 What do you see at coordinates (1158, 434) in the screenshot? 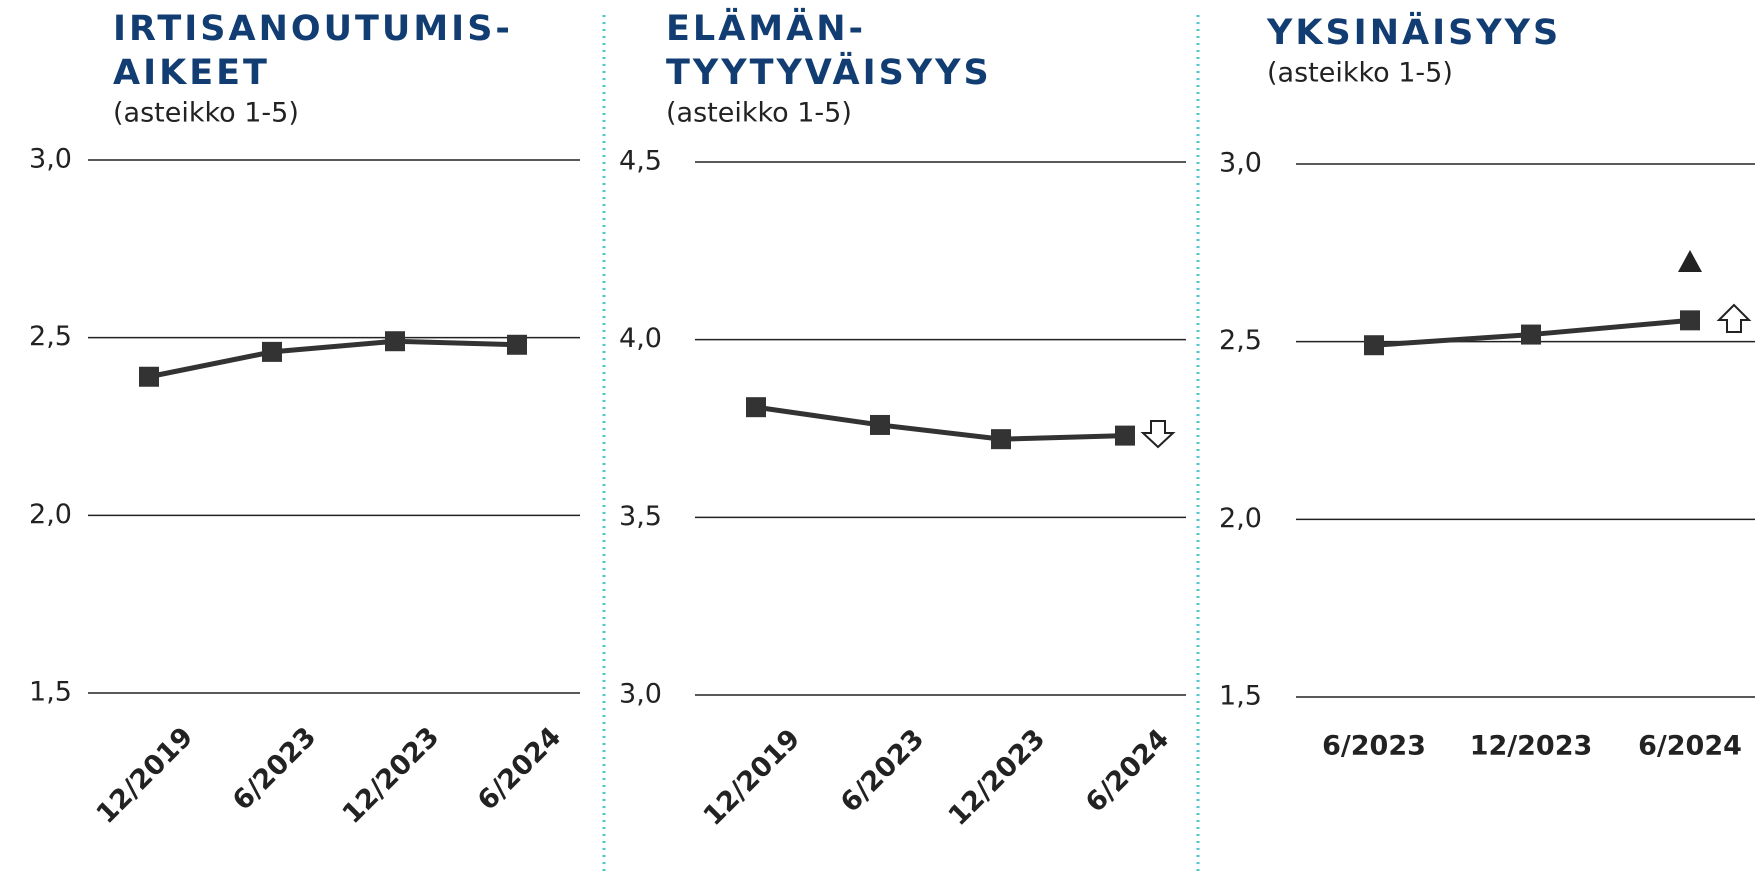
I see `down-arrow` at bounding box center [1158, 434].